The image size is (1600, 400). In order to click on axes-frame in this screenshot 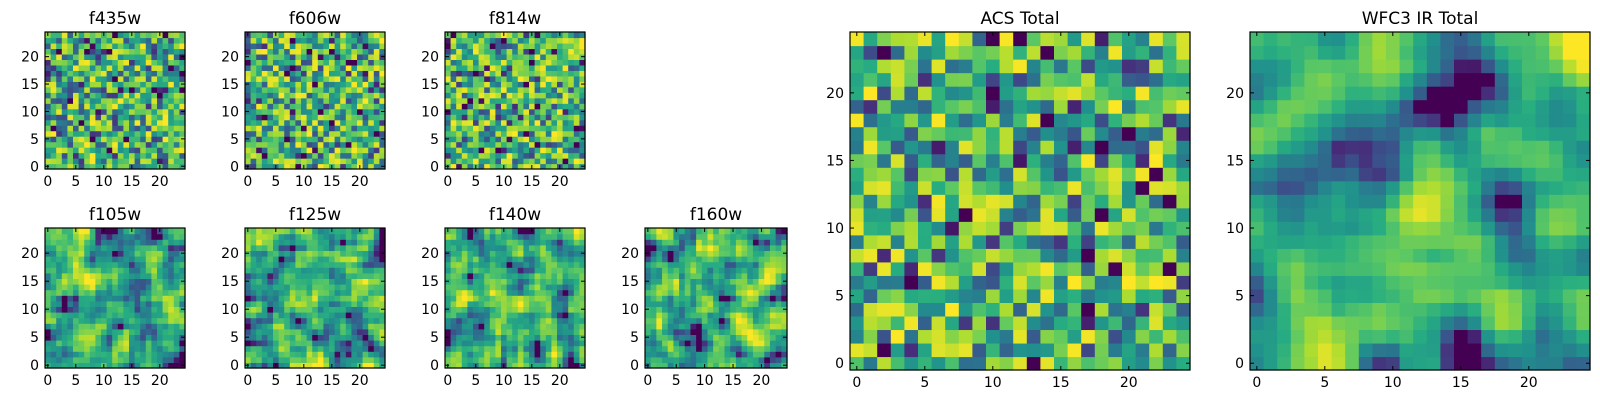, I will do `click(315, 100)`.